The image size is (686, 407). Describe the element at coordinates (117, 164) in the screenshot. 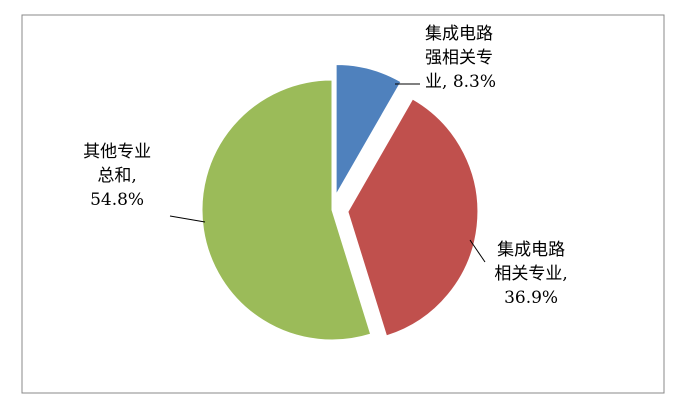

I see `category-label: 其他专业总和` at that location.